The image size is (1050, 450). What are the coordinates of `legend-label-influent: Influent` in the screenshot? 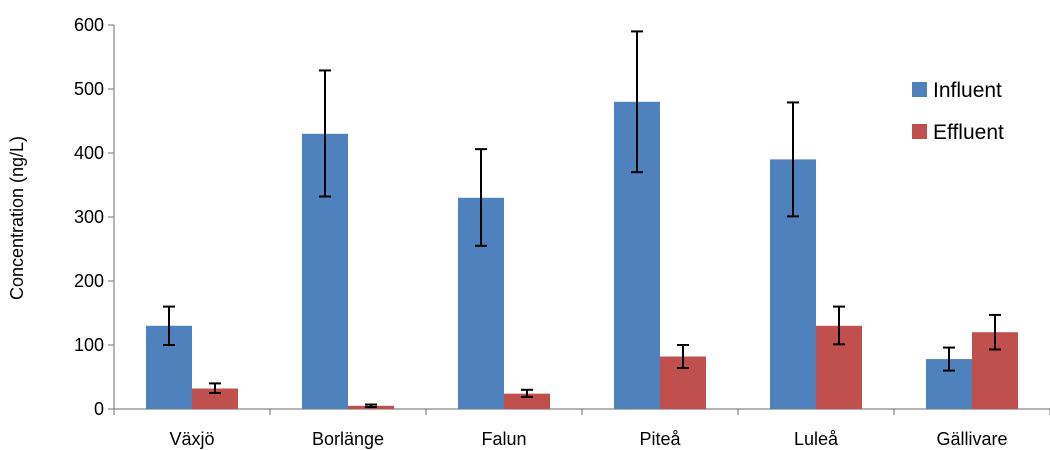 It's located at (967, 90).